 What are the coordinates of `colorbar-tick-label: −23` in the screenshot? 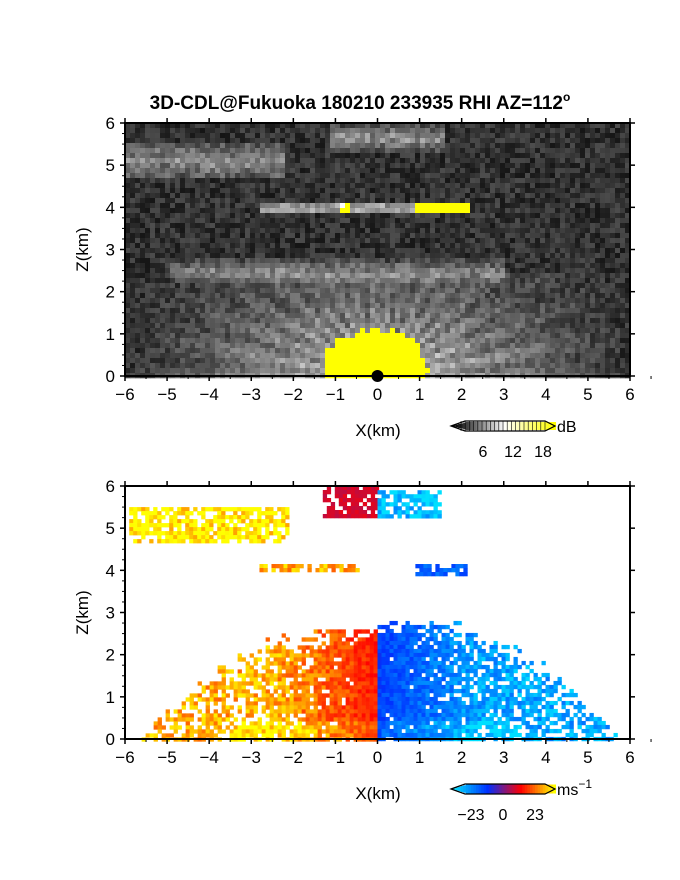 It's located at (470, 815).